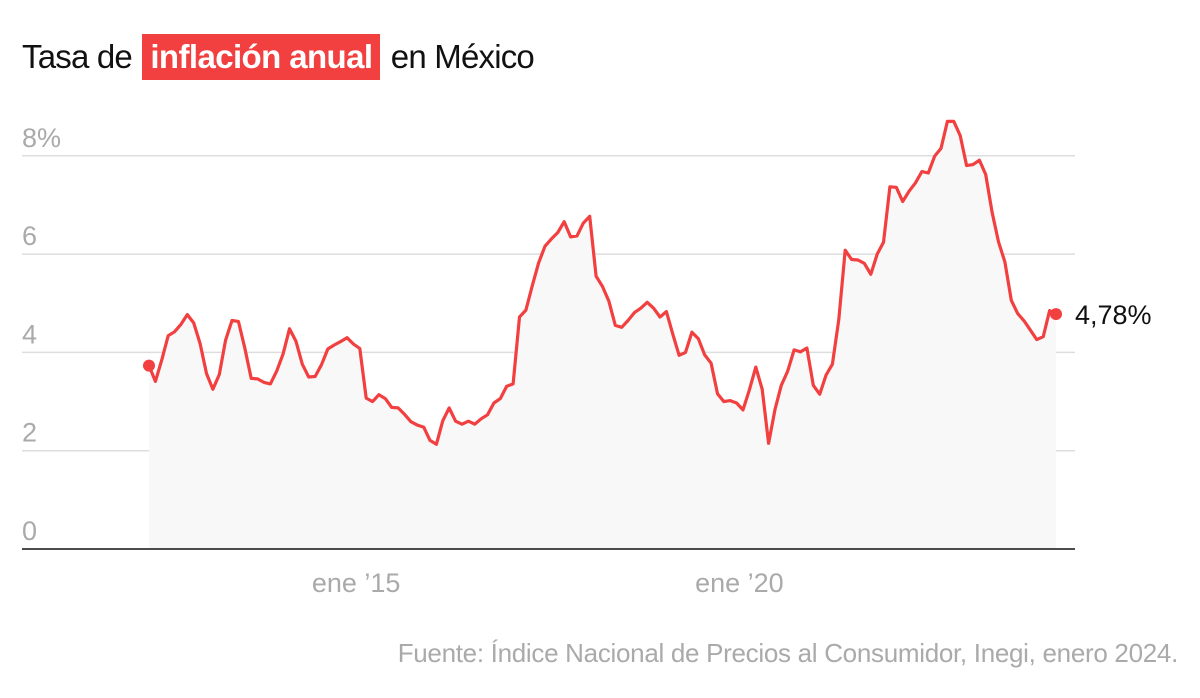 The width and height of the screenshot is (1200, 698). What do you see at coordinates (29, 531) in the screenshot?
I see `y-tick-label: 0` at bounding box center [29, 531].